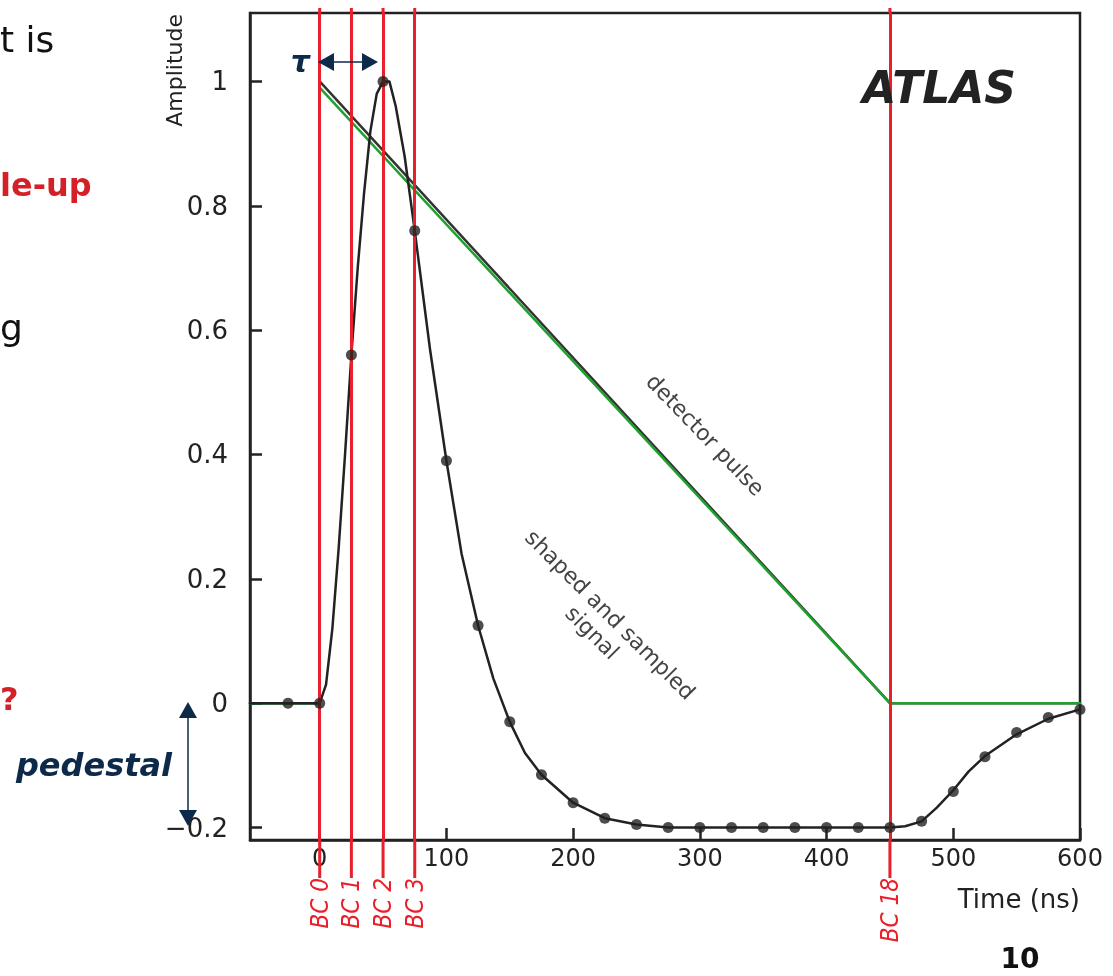 The width and height of the screenshot is (1113, 976). I want to click on x-tick-label: 200, so click(573, 858).